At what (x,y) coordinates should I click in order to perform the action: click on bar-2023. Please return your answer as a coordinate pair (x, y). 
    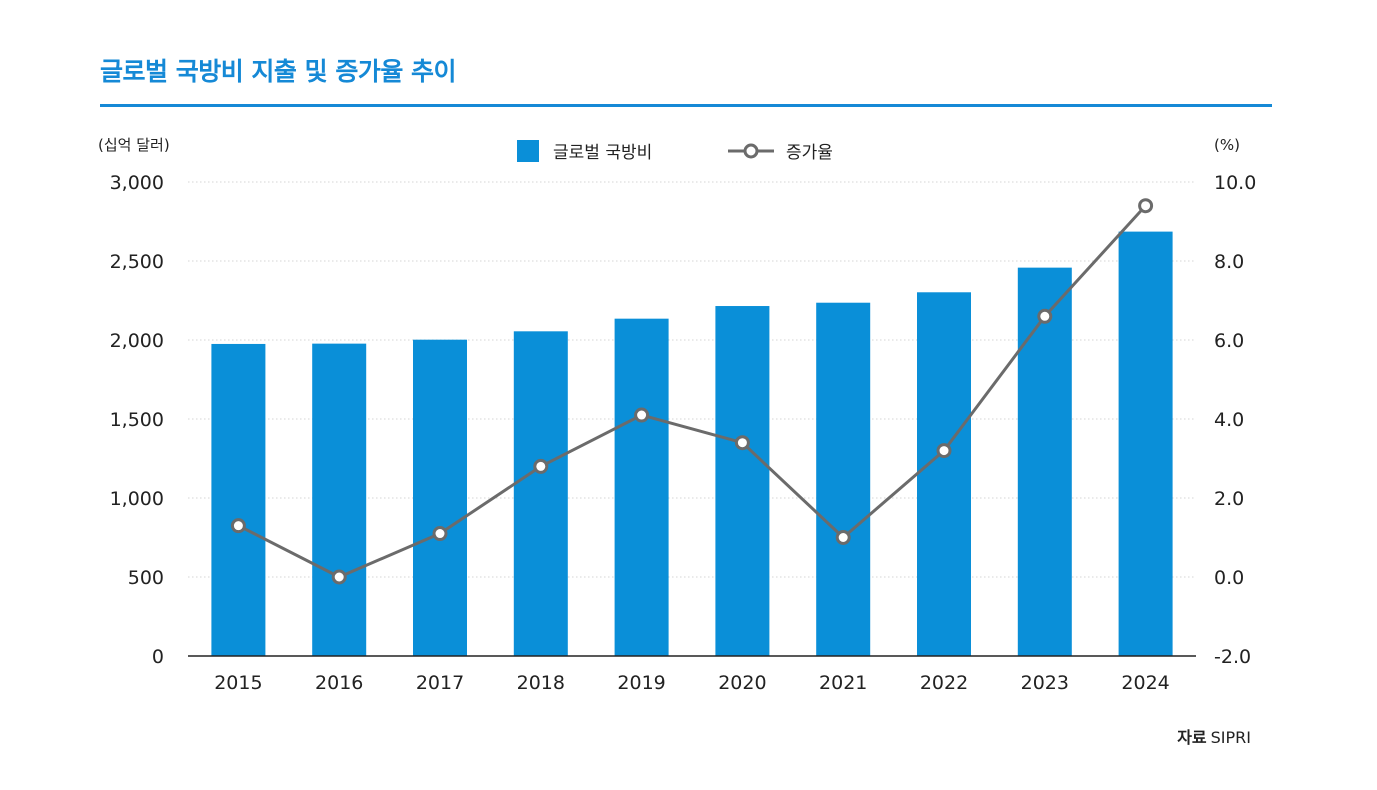
    Looking at the image, I should click on (1044, 461).